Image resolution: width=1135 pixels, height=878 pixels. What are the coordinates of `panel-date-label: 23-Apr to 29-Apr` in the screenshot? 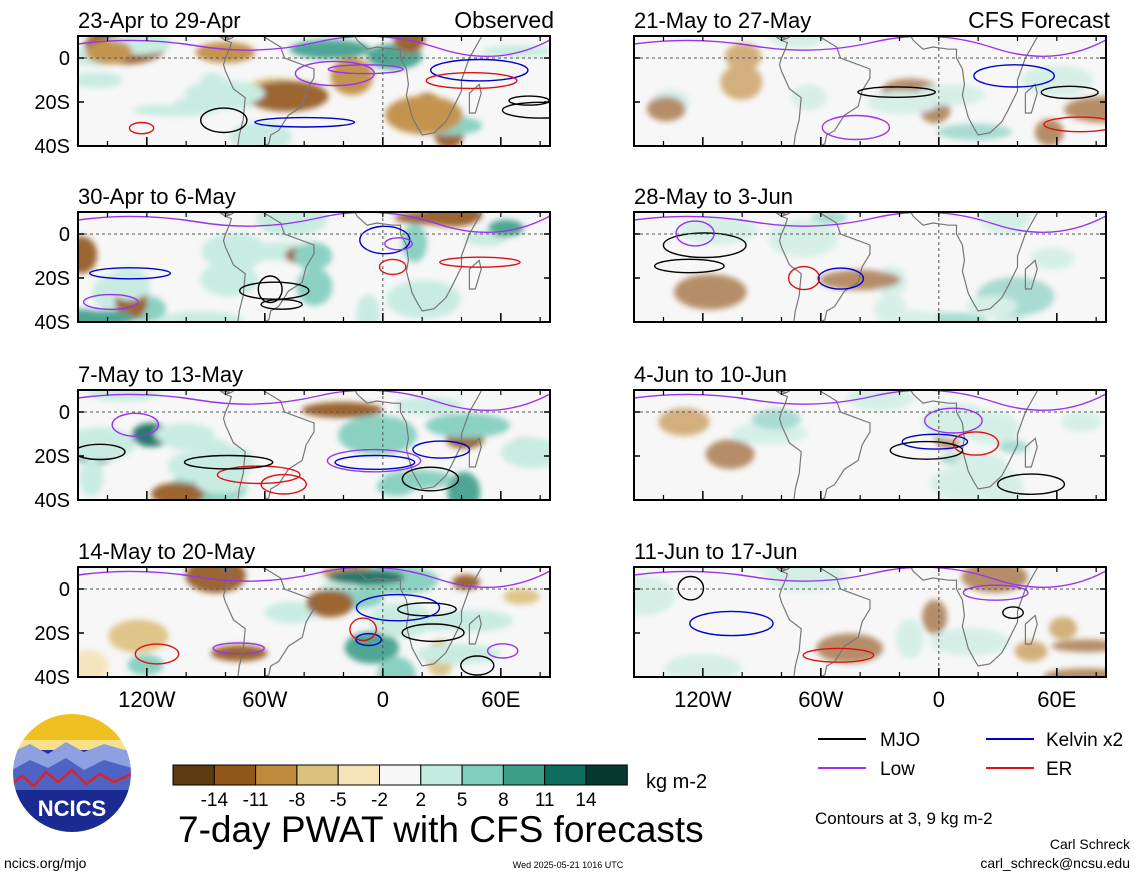 It's located at (159, 20).